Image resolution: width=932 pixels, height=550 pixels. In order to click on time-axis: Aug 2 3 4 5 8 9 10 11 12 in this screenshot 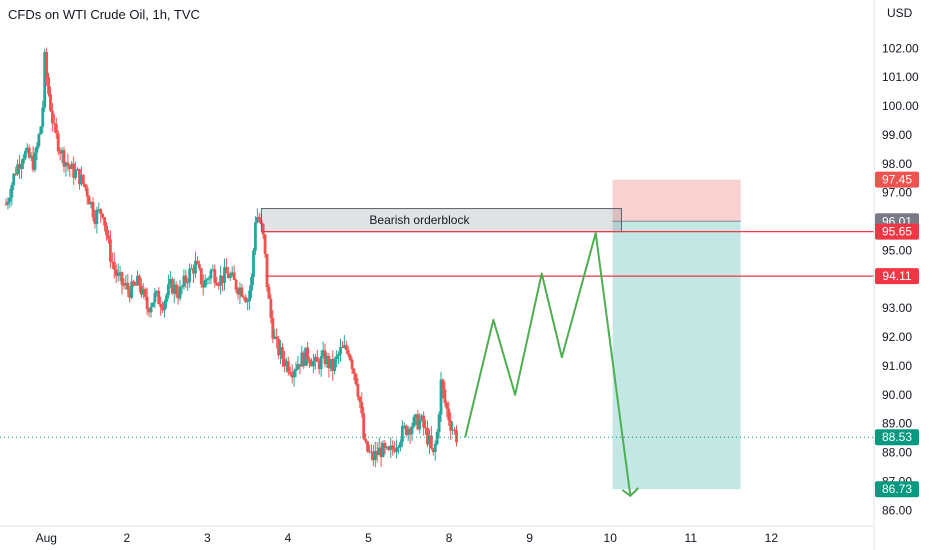, I will do `click(437, 535)`.